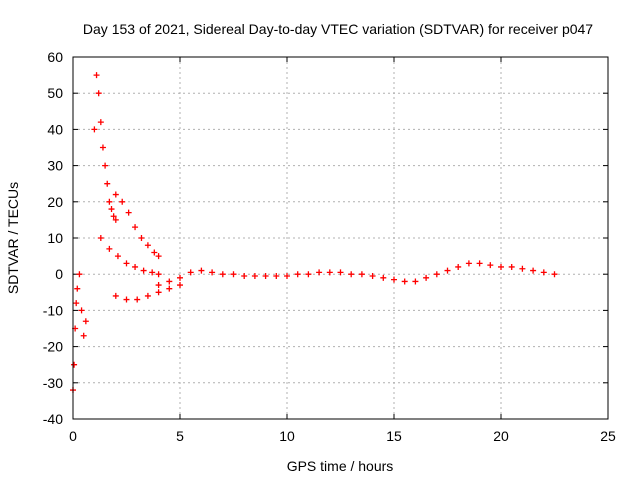 This screenshot has height=480, width=640. Describe the element at coordinates (73, 436) in the screenshot. I see `x-tick-label: 0` at that location.